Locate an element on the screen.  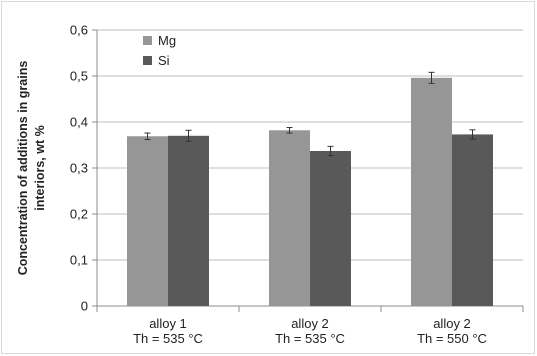
y-tick-label: 0,2 is located at coordinates (79, 214).